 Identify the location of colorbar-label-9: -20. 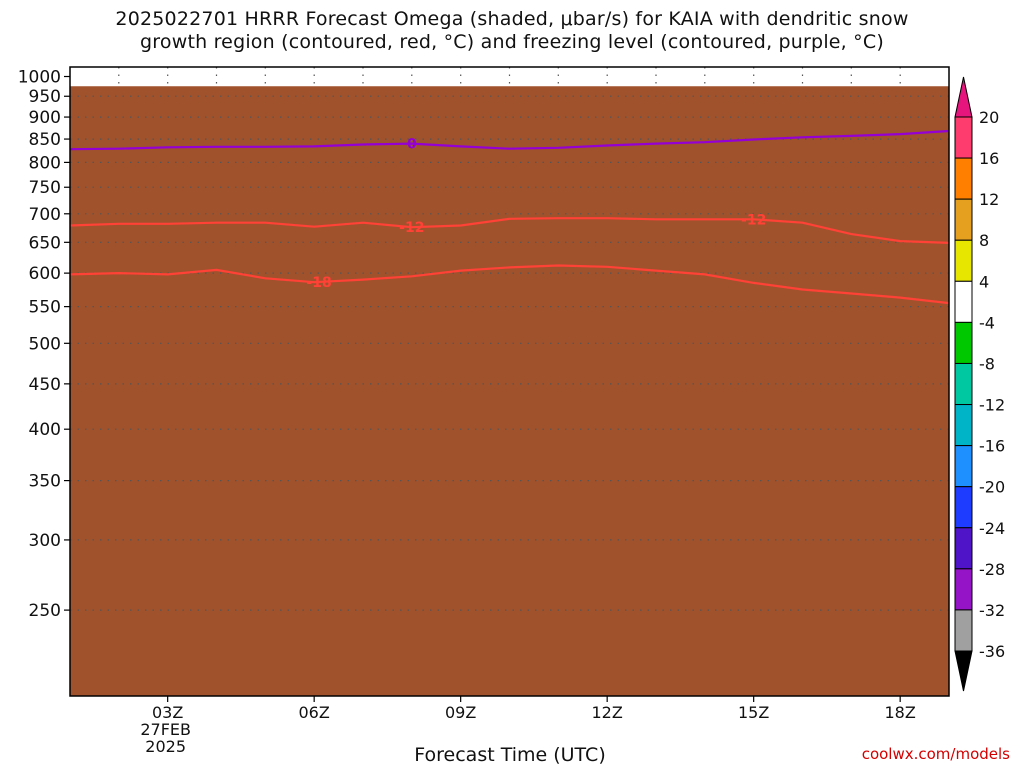
(992, 487).